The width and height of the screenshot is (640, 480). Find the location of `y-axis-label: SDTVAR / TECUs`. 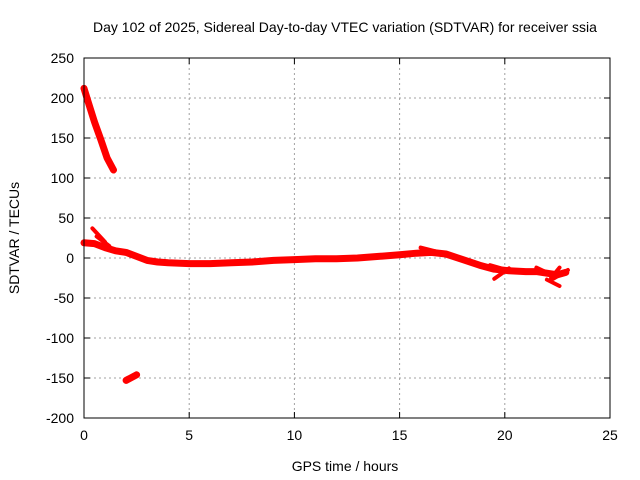

y-axis-label: SDTVAR / TECUs is located at coordinates (14, 238).